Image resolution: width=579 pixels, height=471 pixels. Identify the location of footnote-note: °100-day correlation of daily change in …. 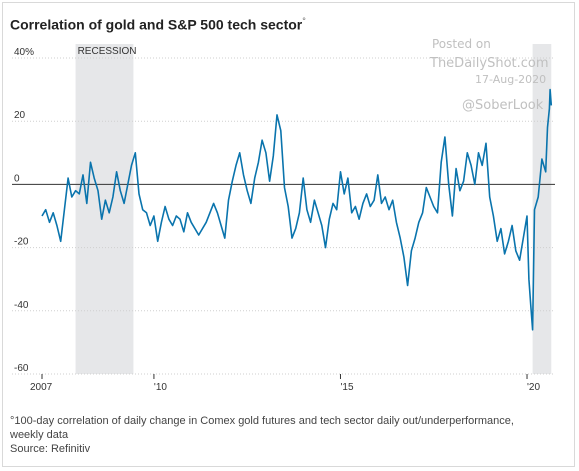
(262, 428).